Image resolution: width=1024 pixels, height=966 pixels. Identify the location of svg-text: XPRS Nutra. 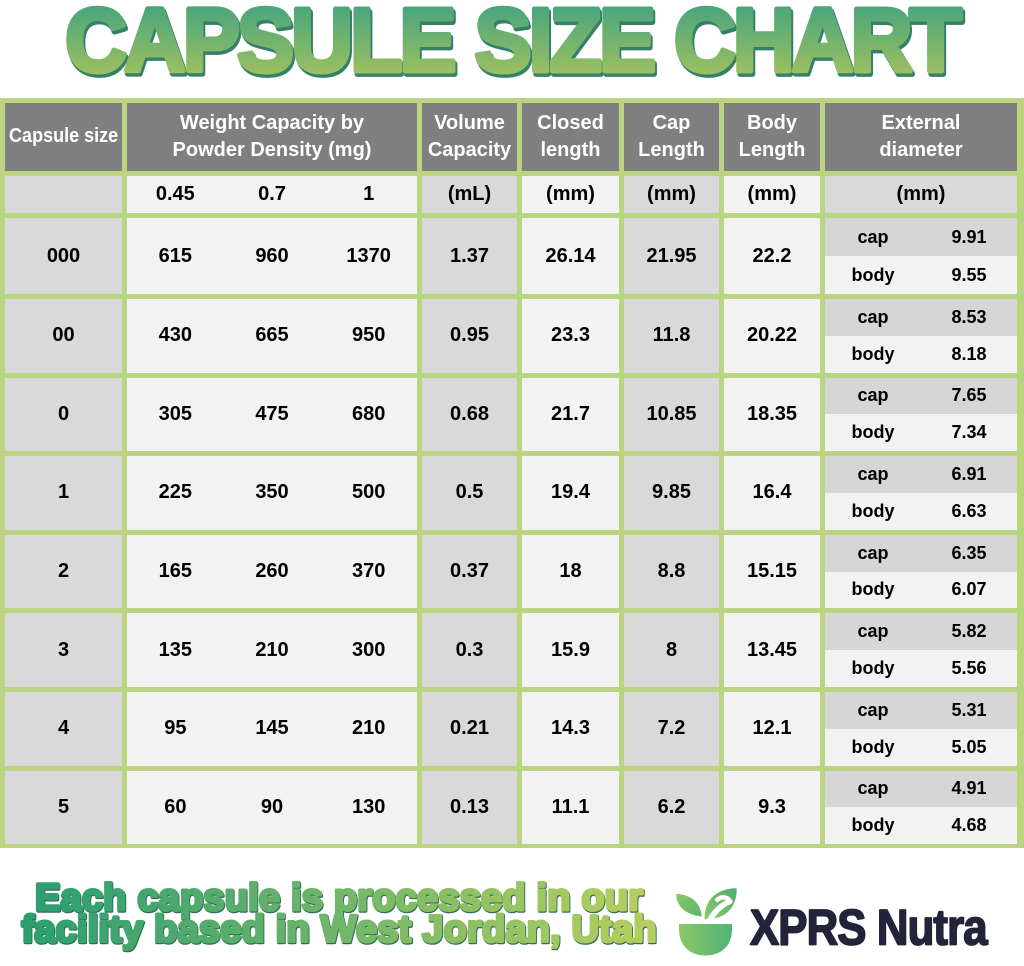
(869, 926).